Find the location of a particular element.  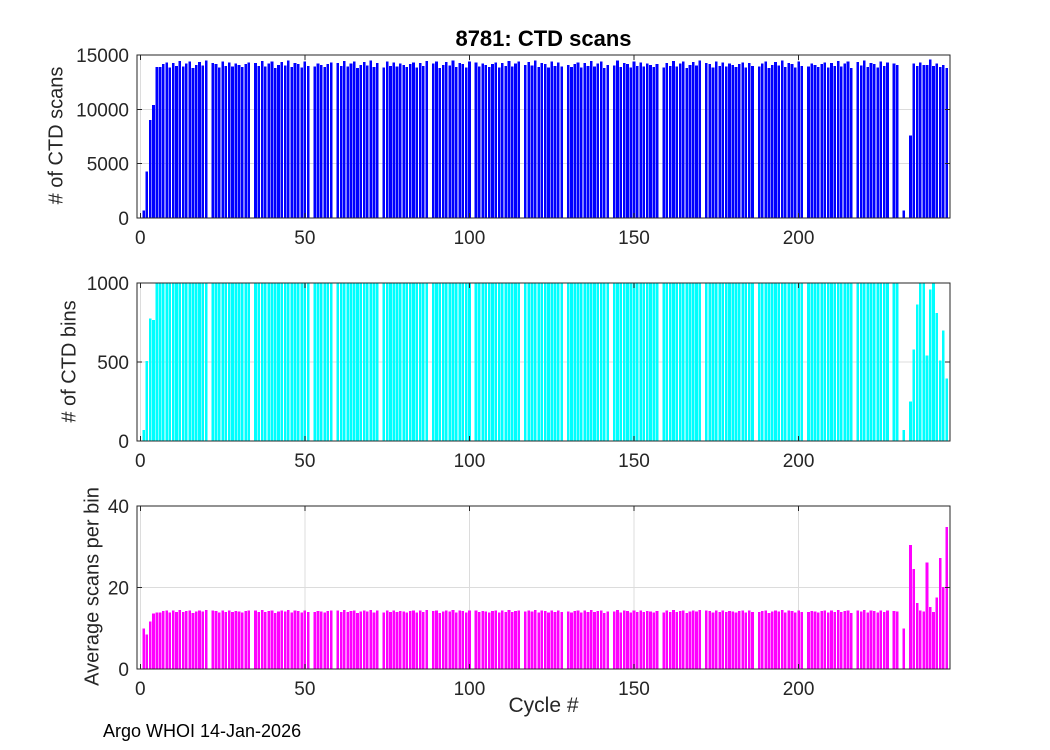

y-tick-label: 10000 is located at coordinates (102, 110).